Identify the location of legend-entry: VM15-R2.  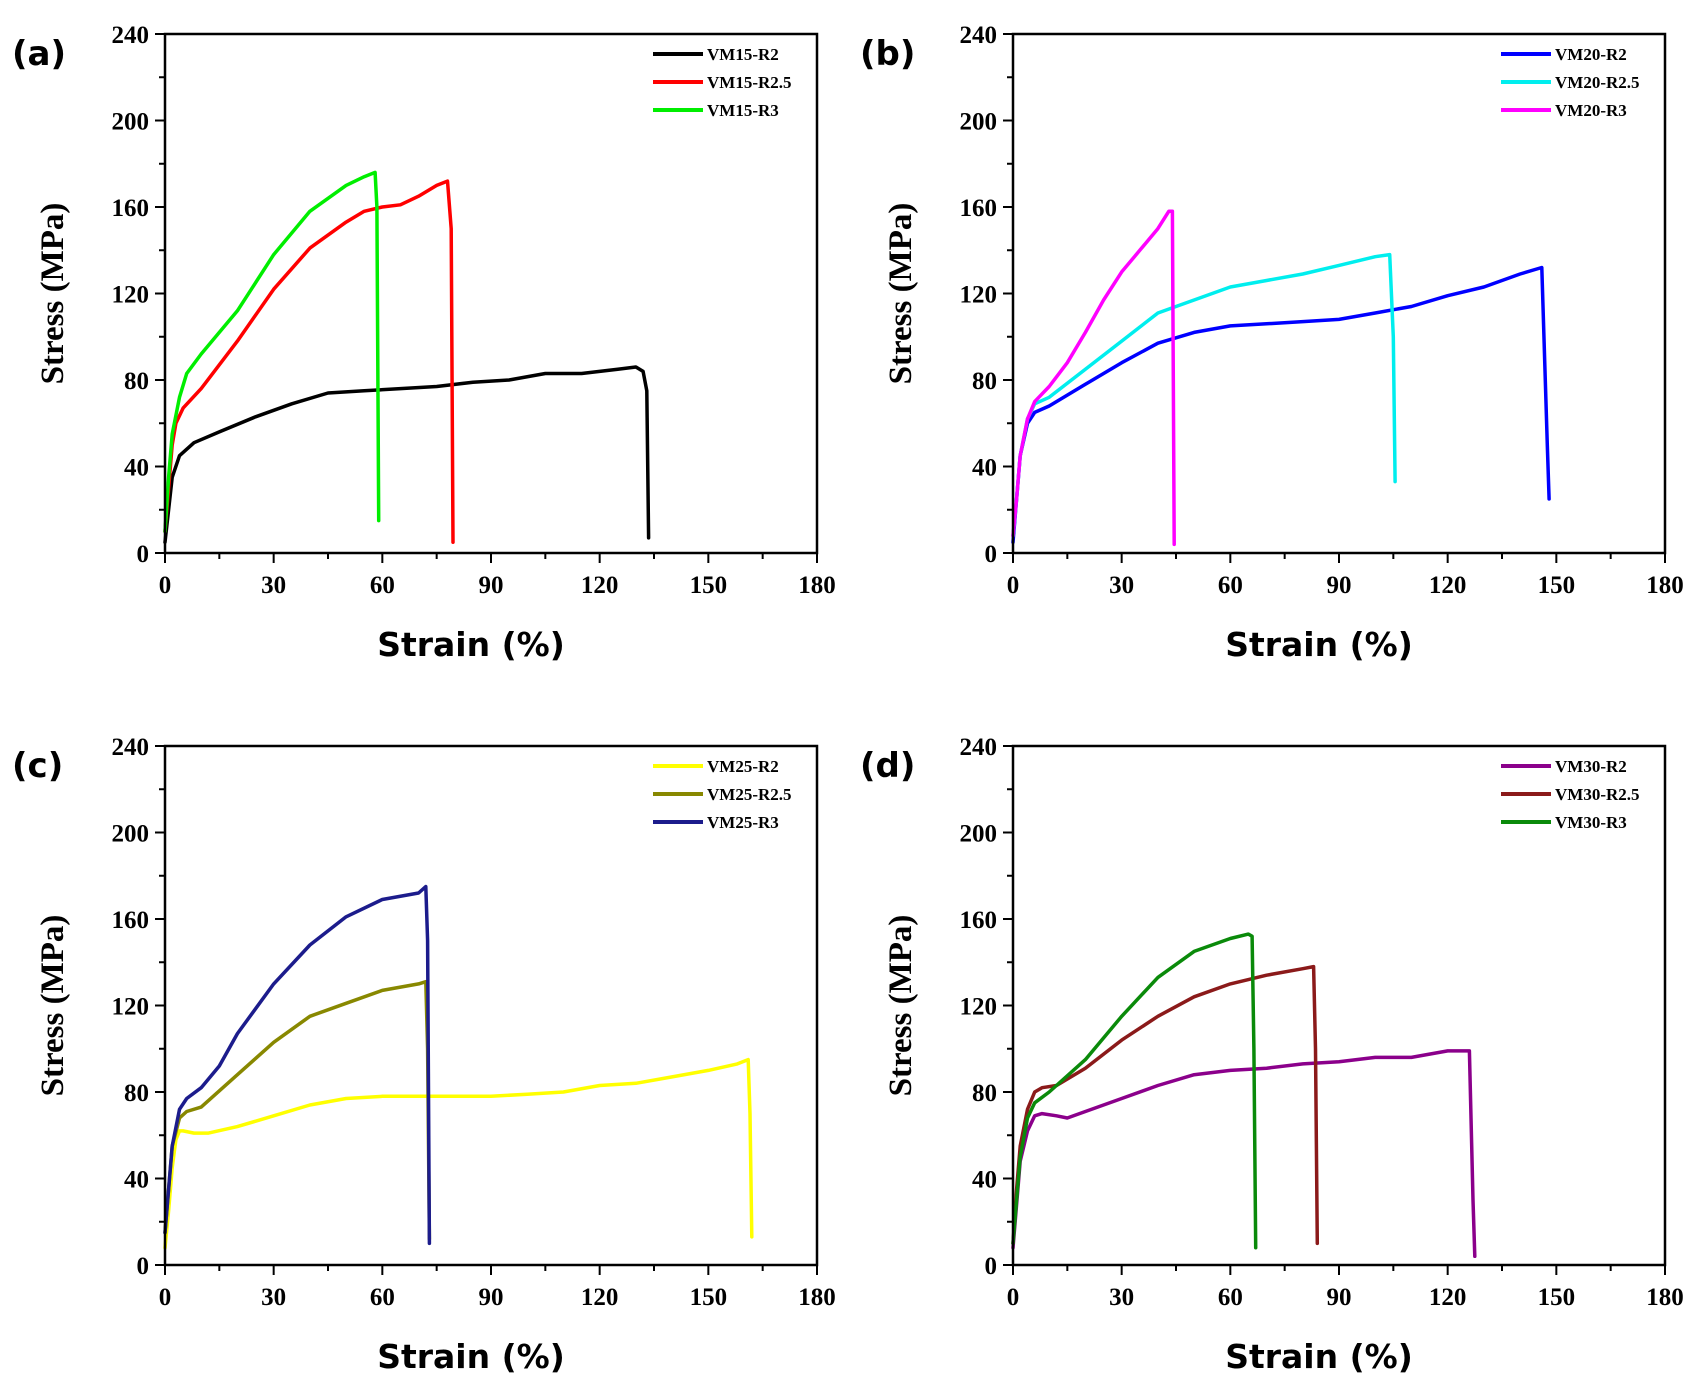
(743, 54).